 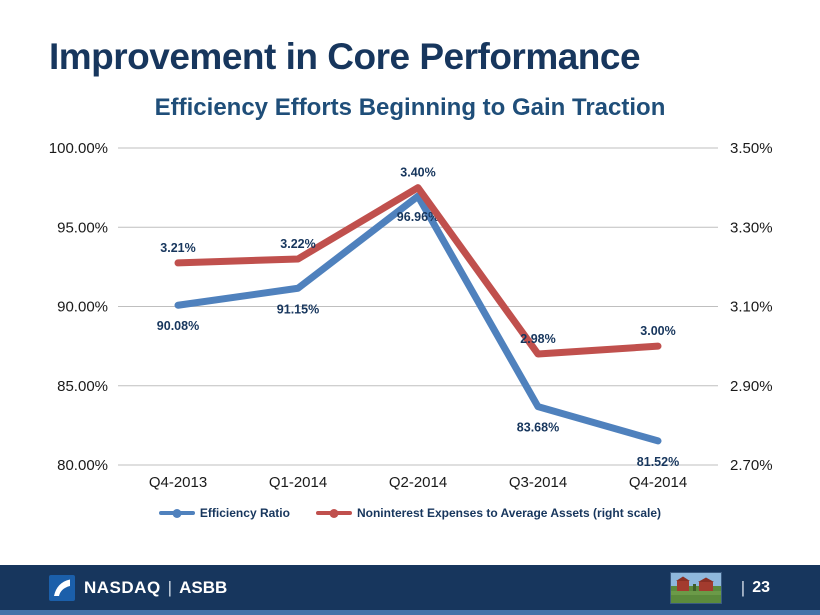 What do you see at coordinates (298, 309) in the screenshot?
I see `data-label: 91.15%` at bounding box center [298, 309].